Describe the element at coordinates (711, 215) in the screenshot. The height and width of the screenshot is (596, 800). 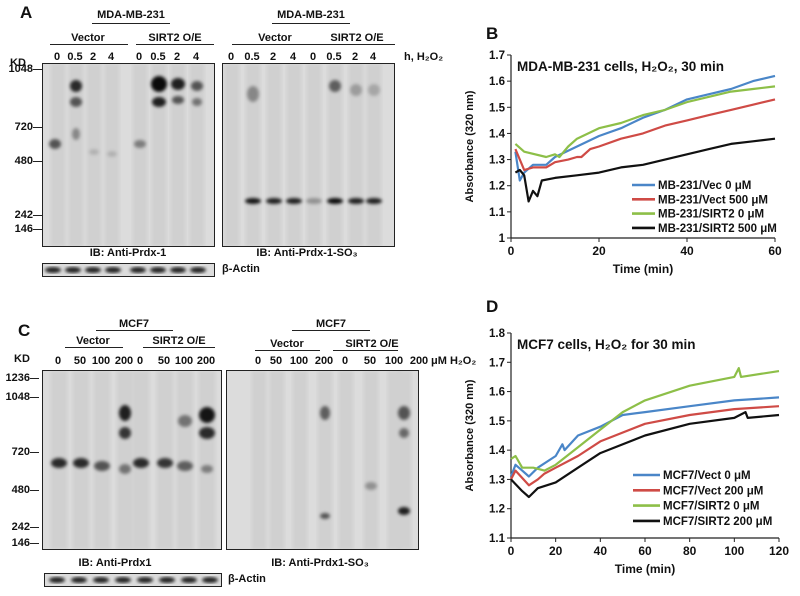
I see `legend-entry: MB-231/SIRT2 0 μM` at that location.